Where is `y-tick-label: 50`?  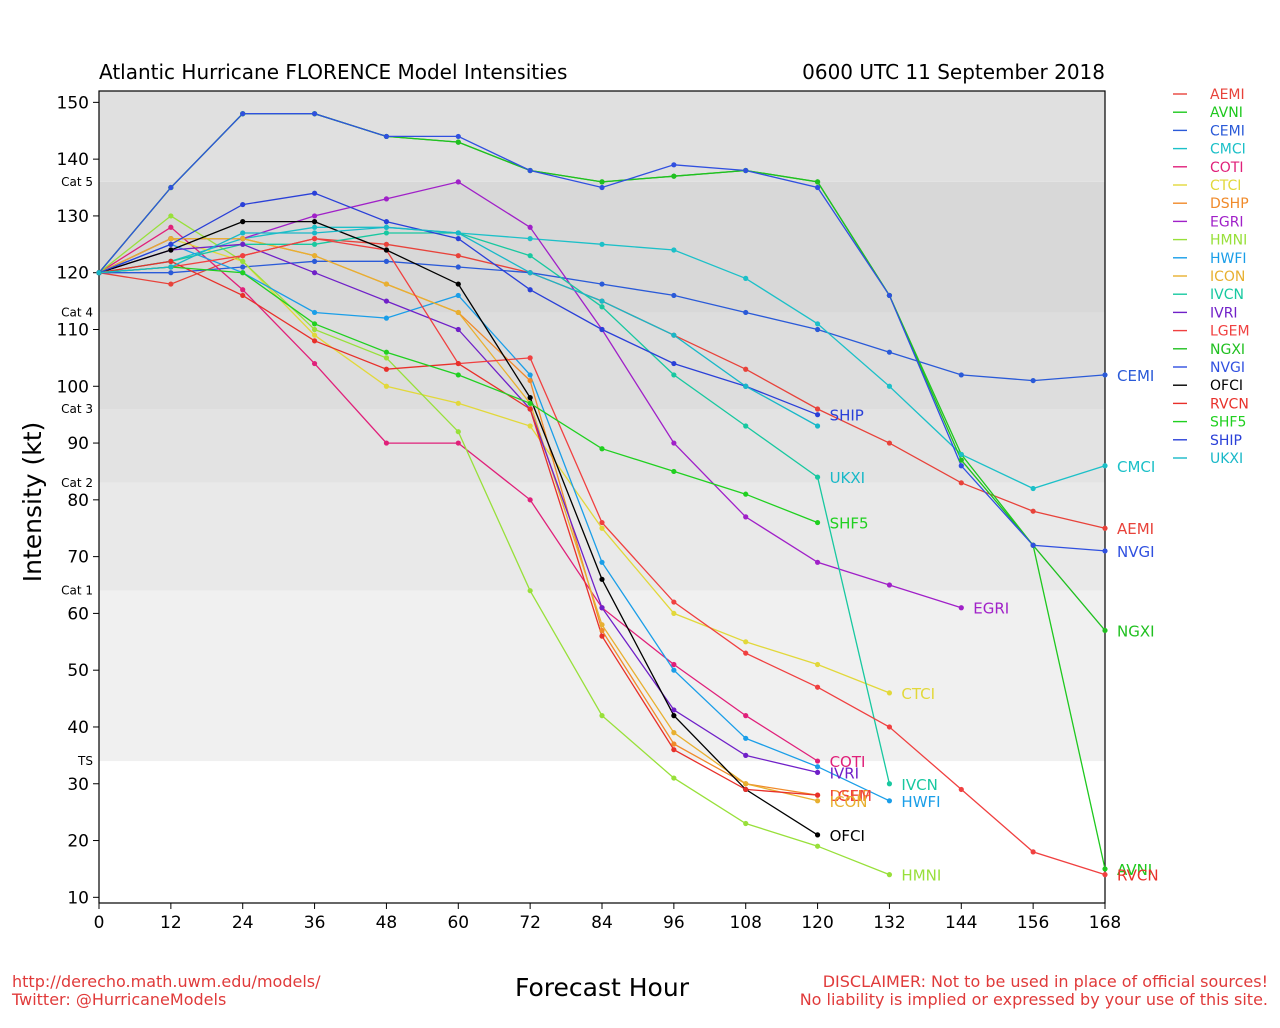
y-tick-label: 50 is located at coordinates (78, 671).